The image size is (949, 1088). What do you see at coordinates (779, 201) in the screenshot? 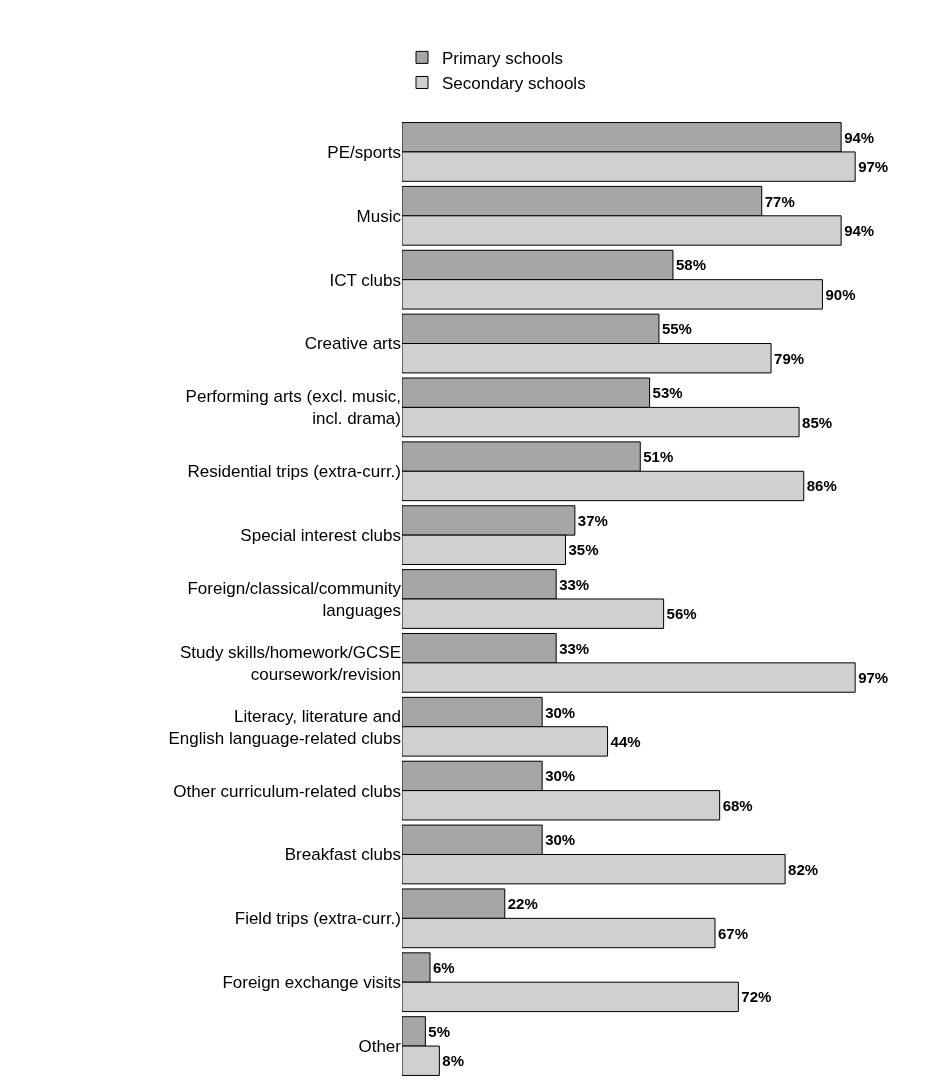
I see `data-label: 77%` at bounding box center [779, 201].